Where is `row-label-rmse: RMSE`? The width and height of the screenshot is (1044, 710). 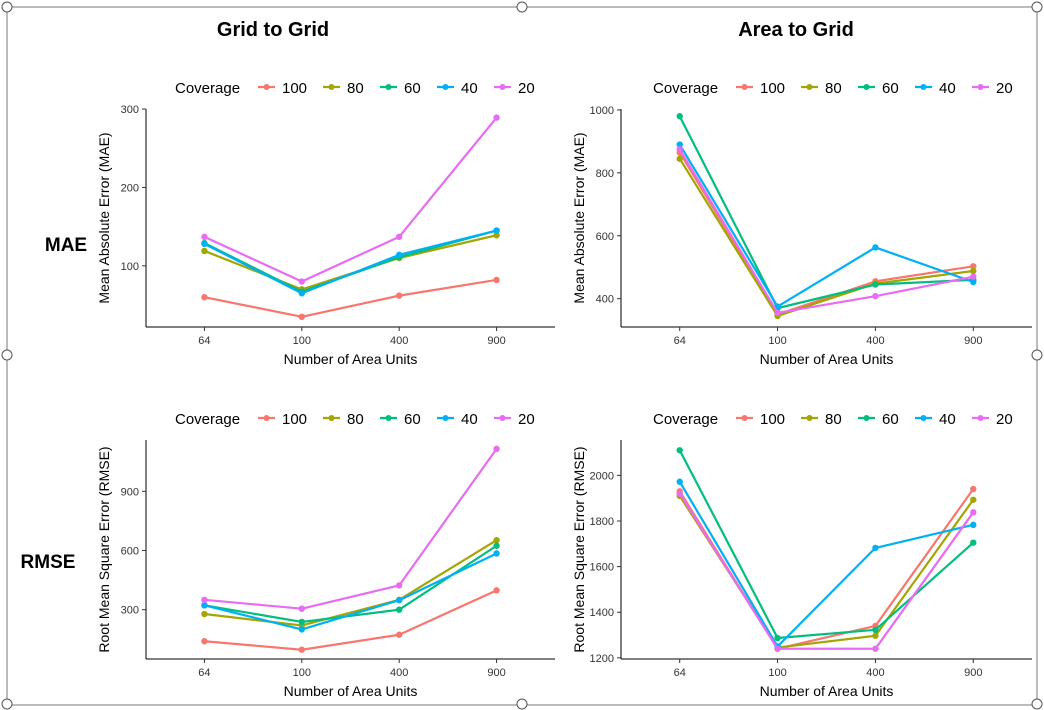
row-label-rmse: RMSE is located at coordinates (48, 562).